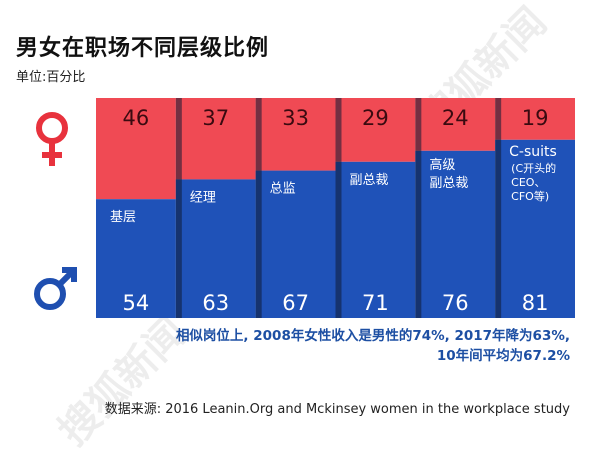  I want to click on value-label-female: 33, so click(295, 118).